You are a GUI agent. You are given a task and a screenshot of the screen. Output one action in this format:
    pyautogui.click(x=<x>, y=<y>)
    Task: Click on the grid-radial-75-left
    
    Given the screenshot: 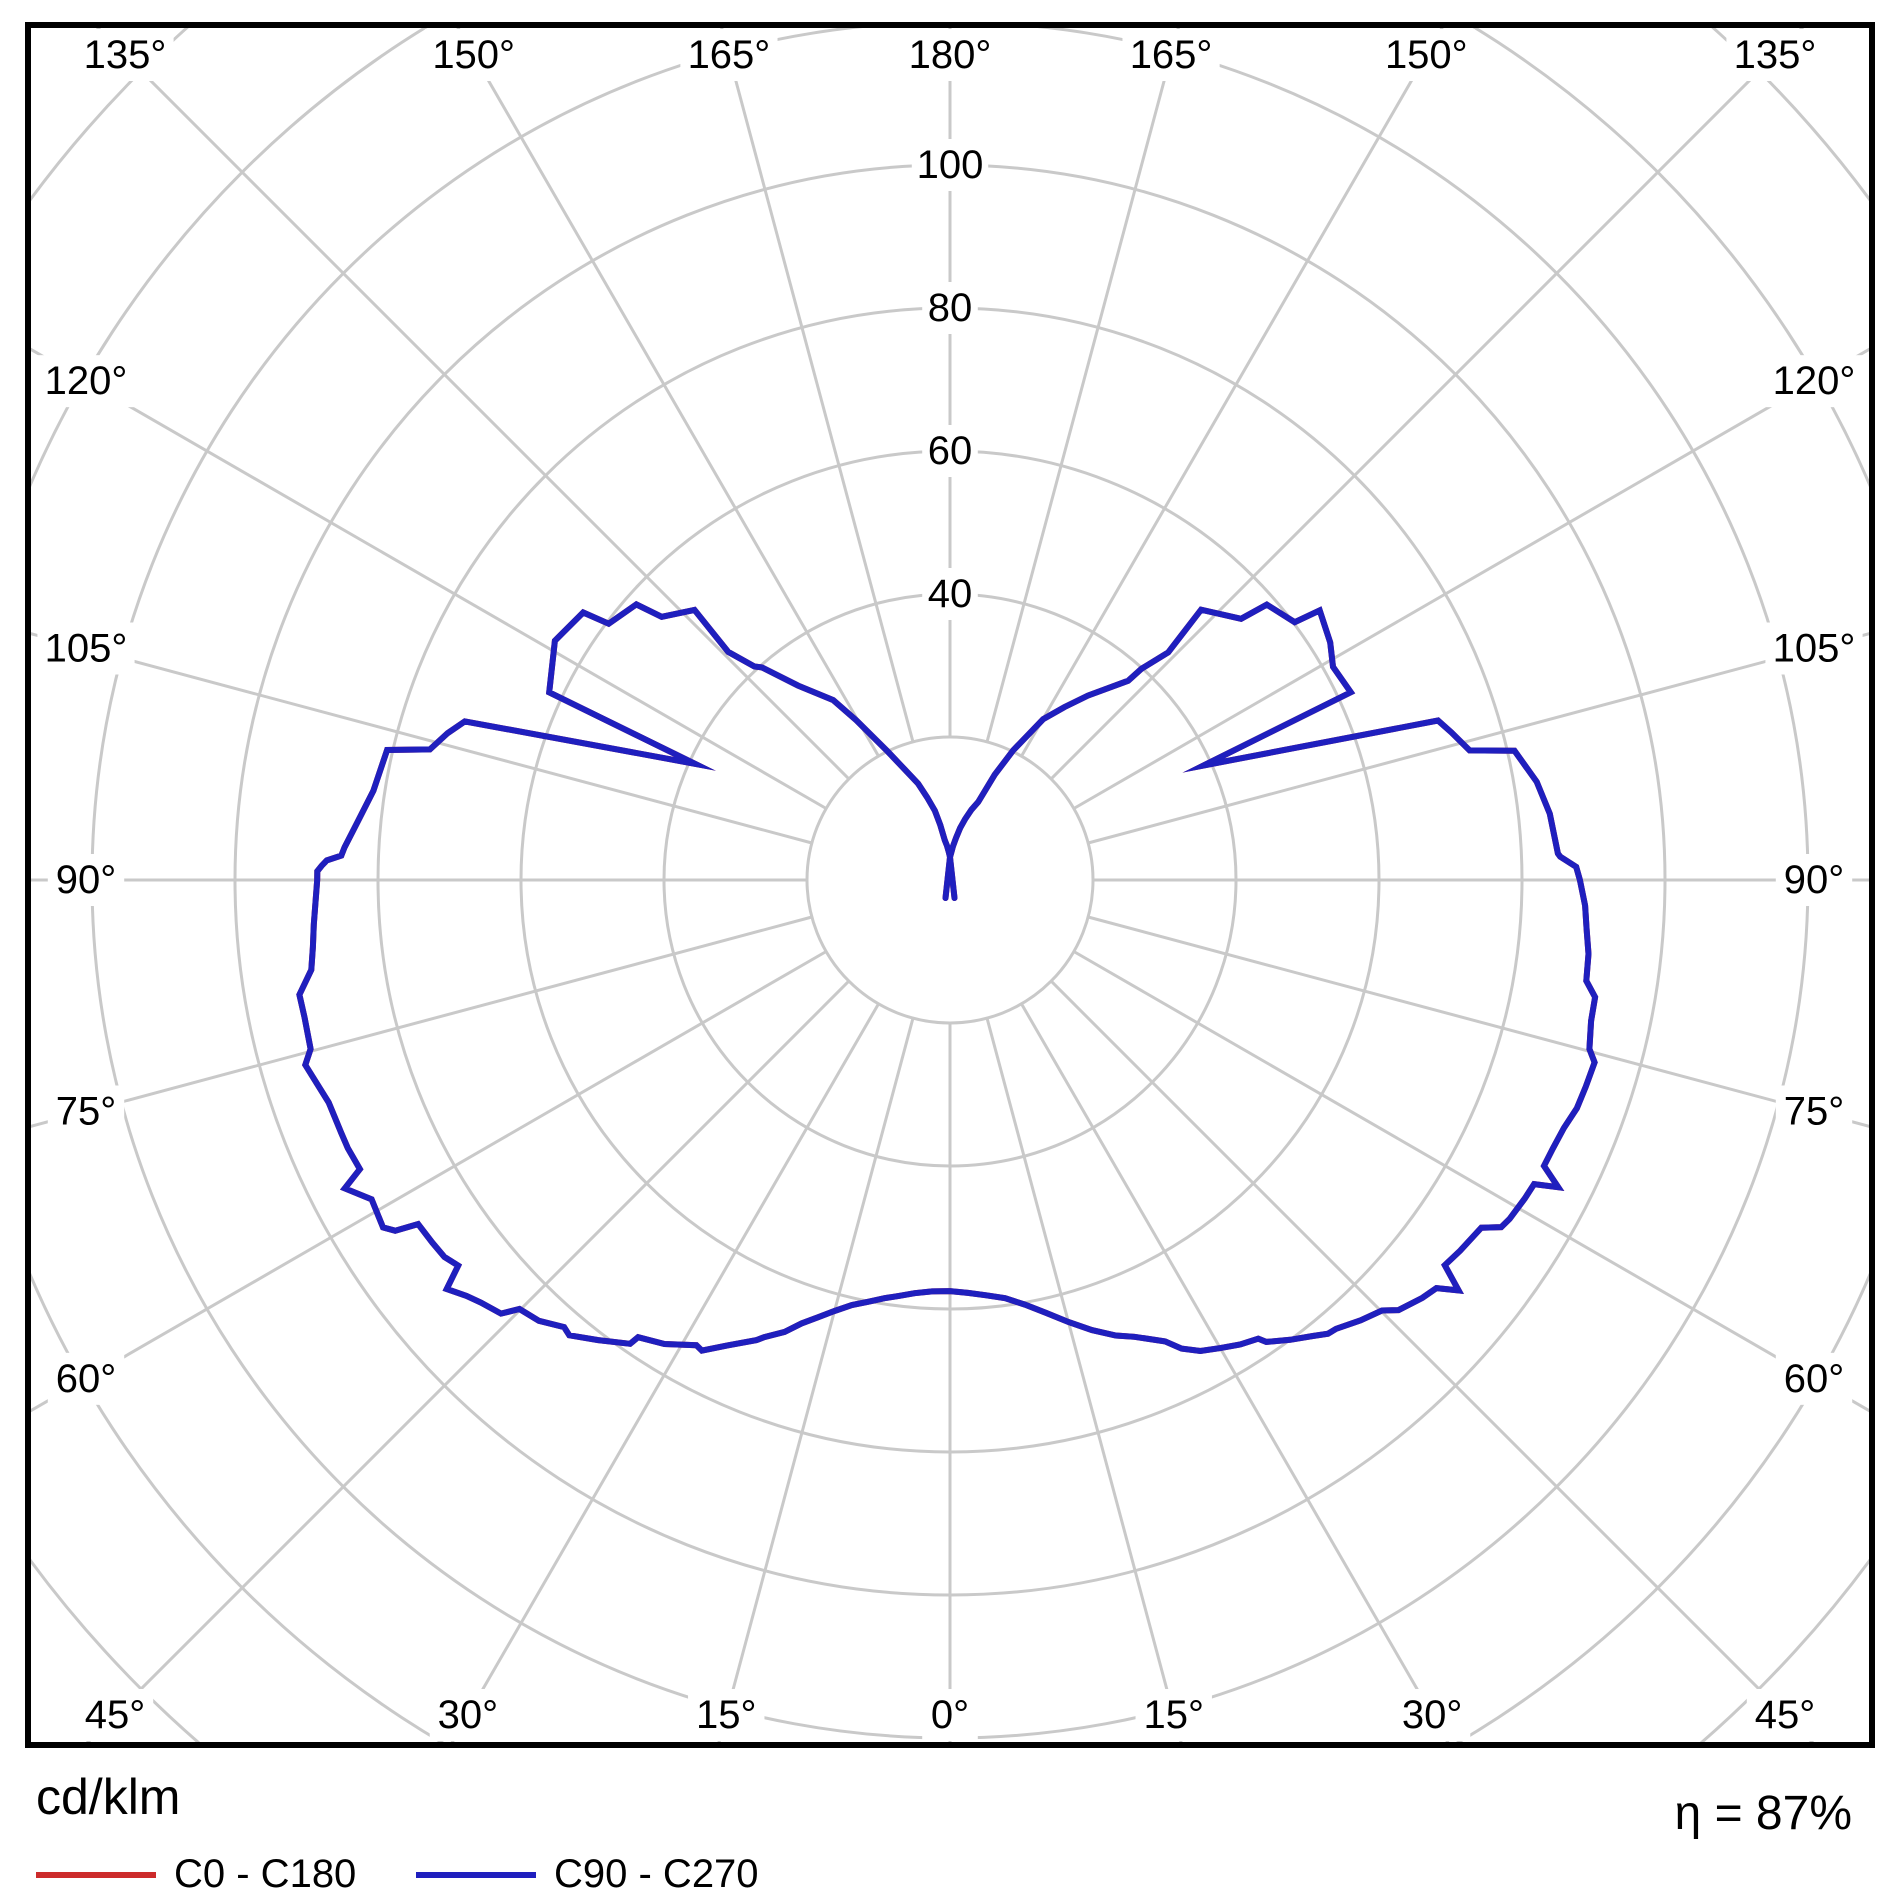 What is the action you would take?
    pyautogui.click(x=421, y=1022)
    